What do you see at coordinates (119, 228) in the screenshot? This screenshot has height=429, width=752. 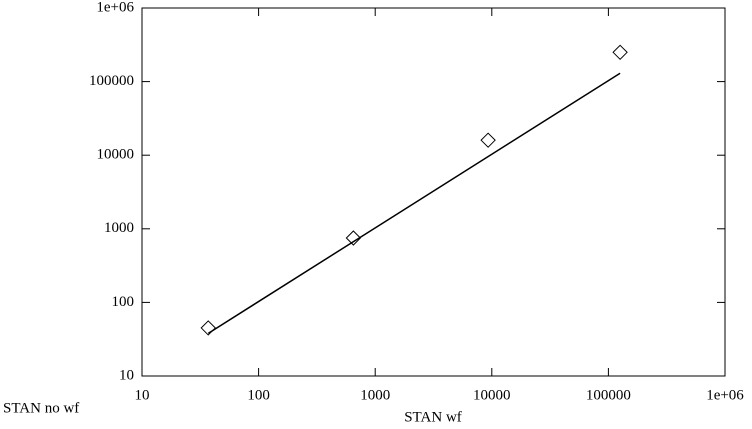 I see `y-tick-label: 1000` at bounding box center [119, 228].